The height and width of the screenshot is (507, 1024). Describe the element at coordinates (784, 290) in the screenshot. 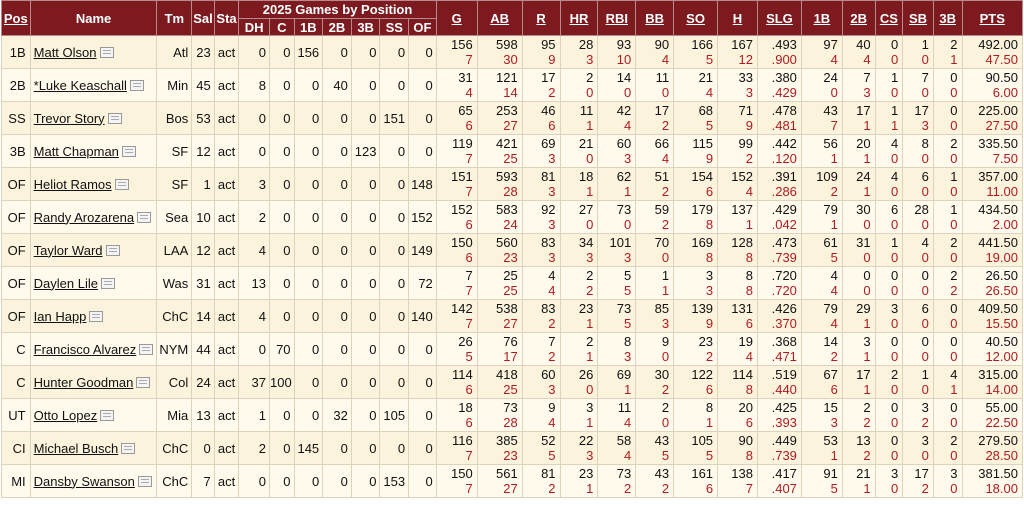

I see `recent-value: .720` at that location.